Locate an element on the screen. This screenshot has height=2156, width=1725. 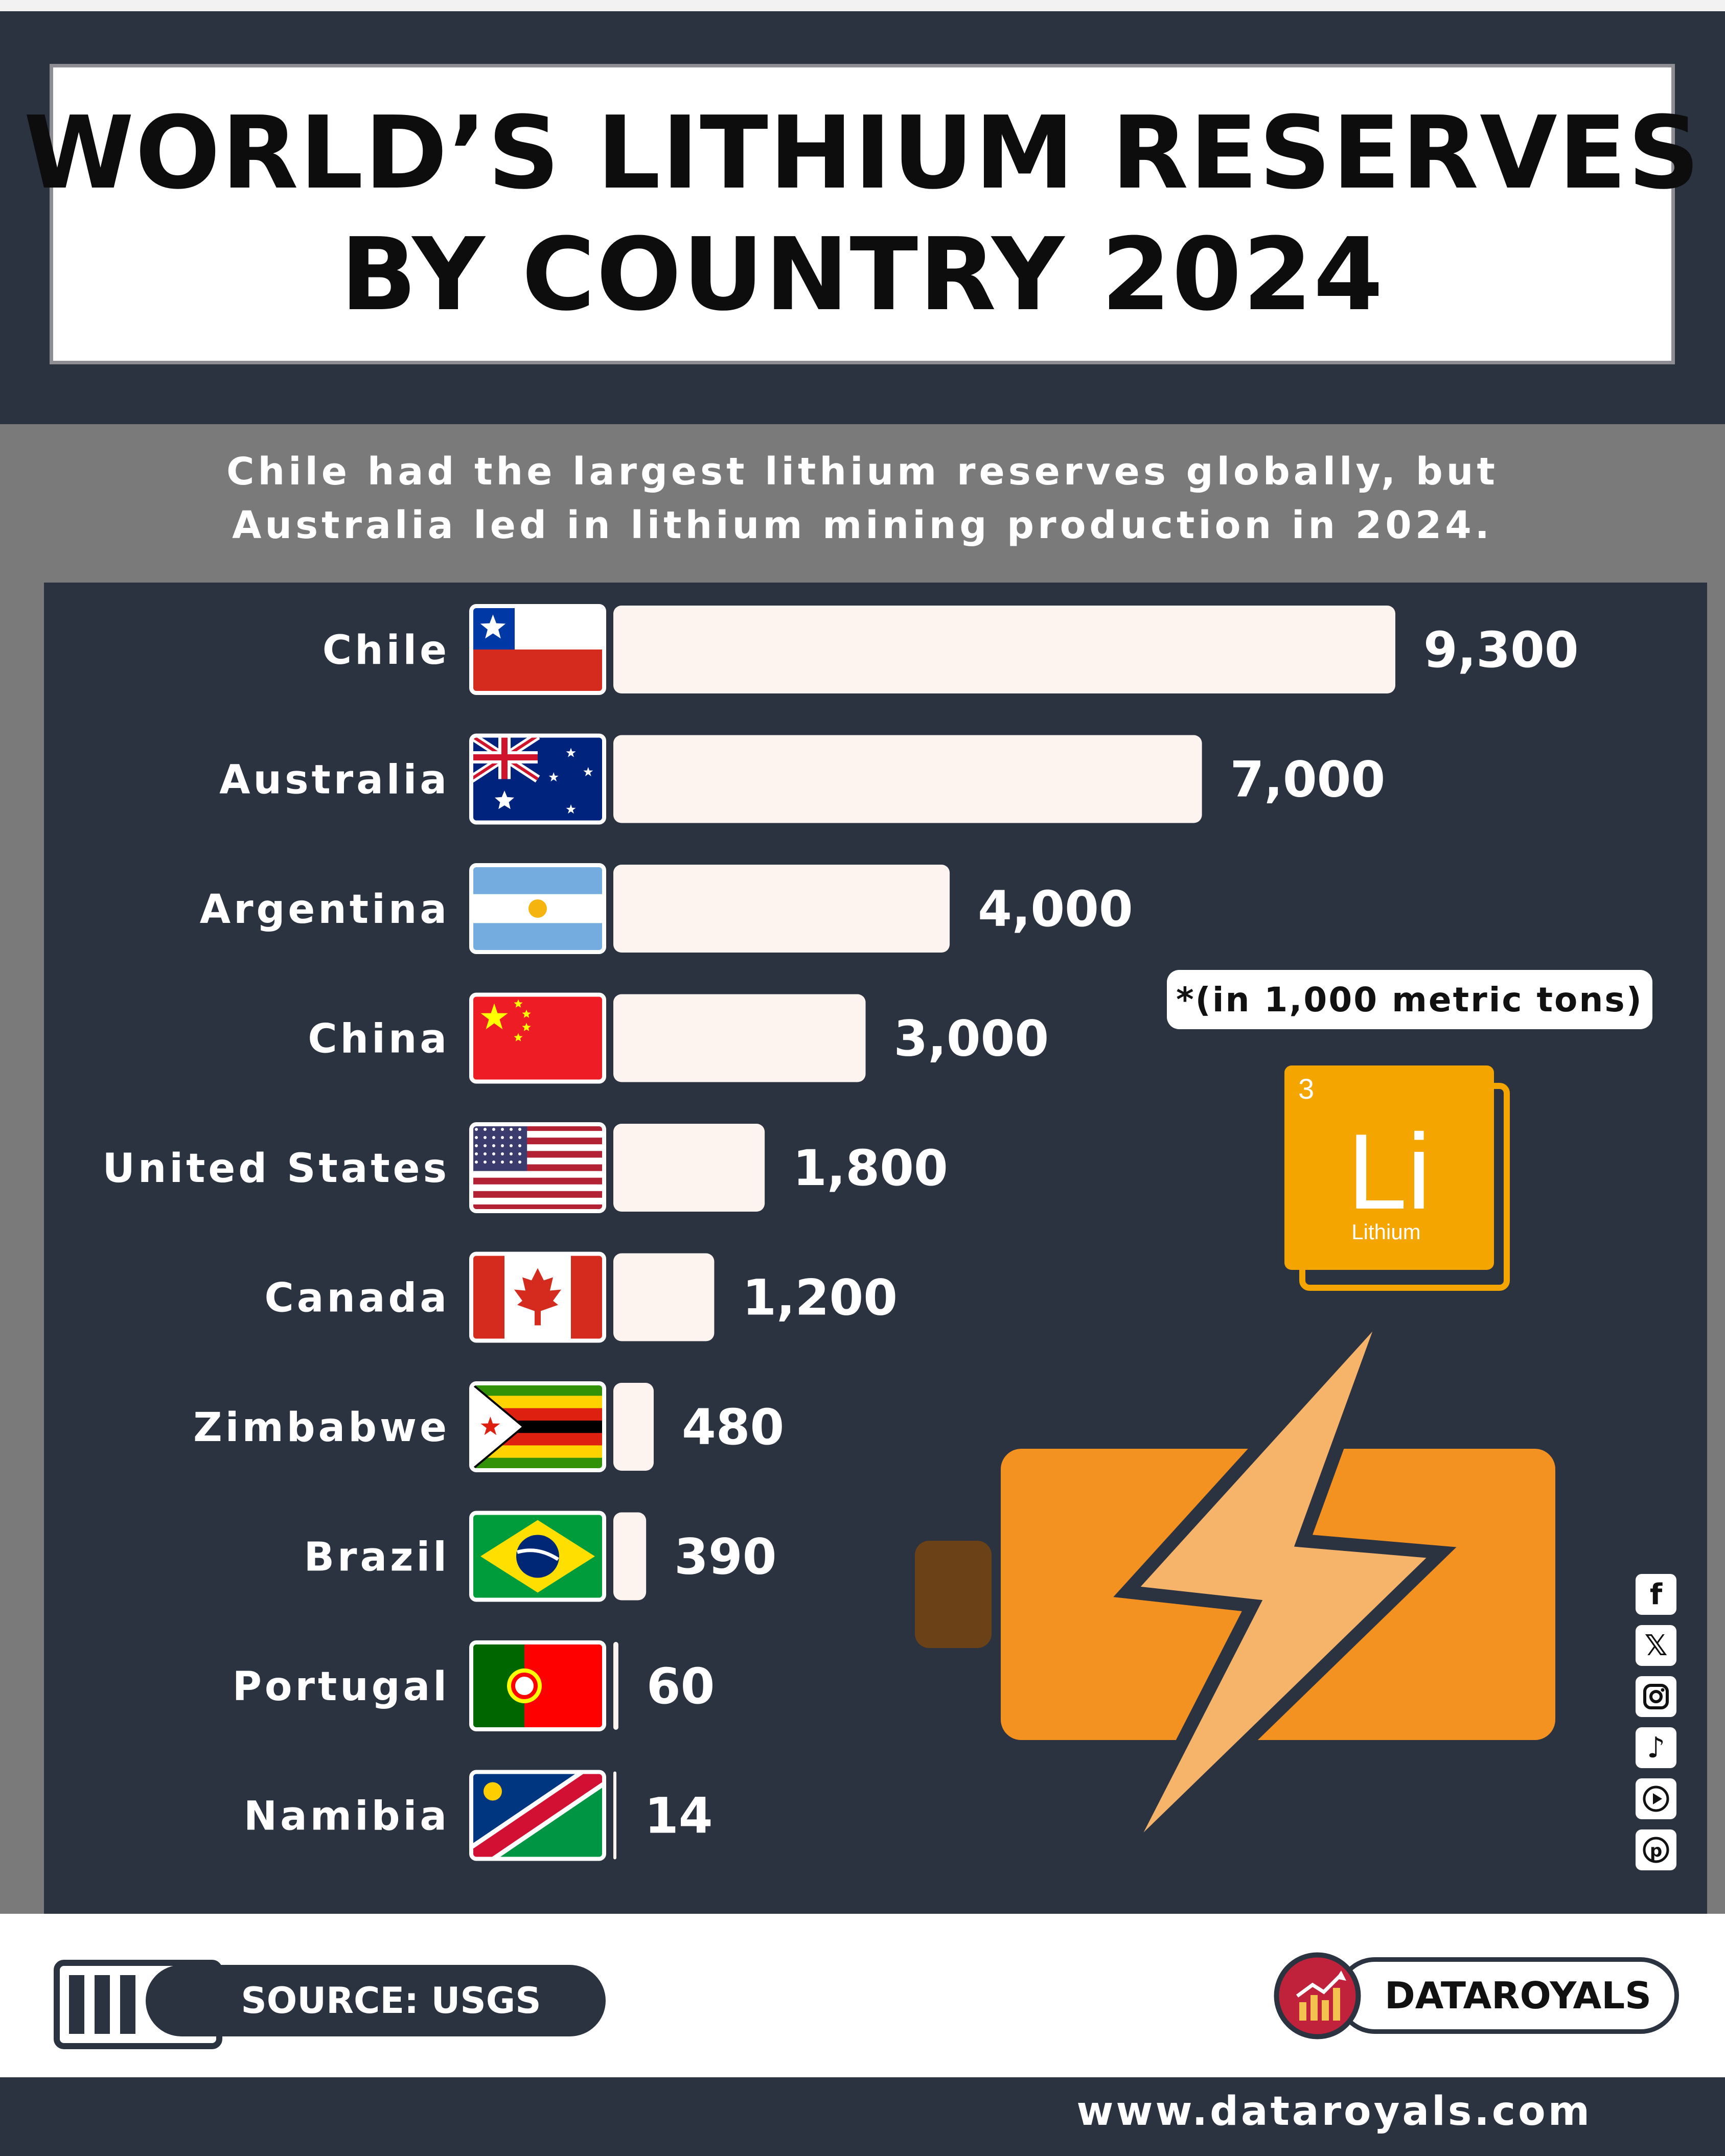
chile-flag is located at coordinates (537, 650).